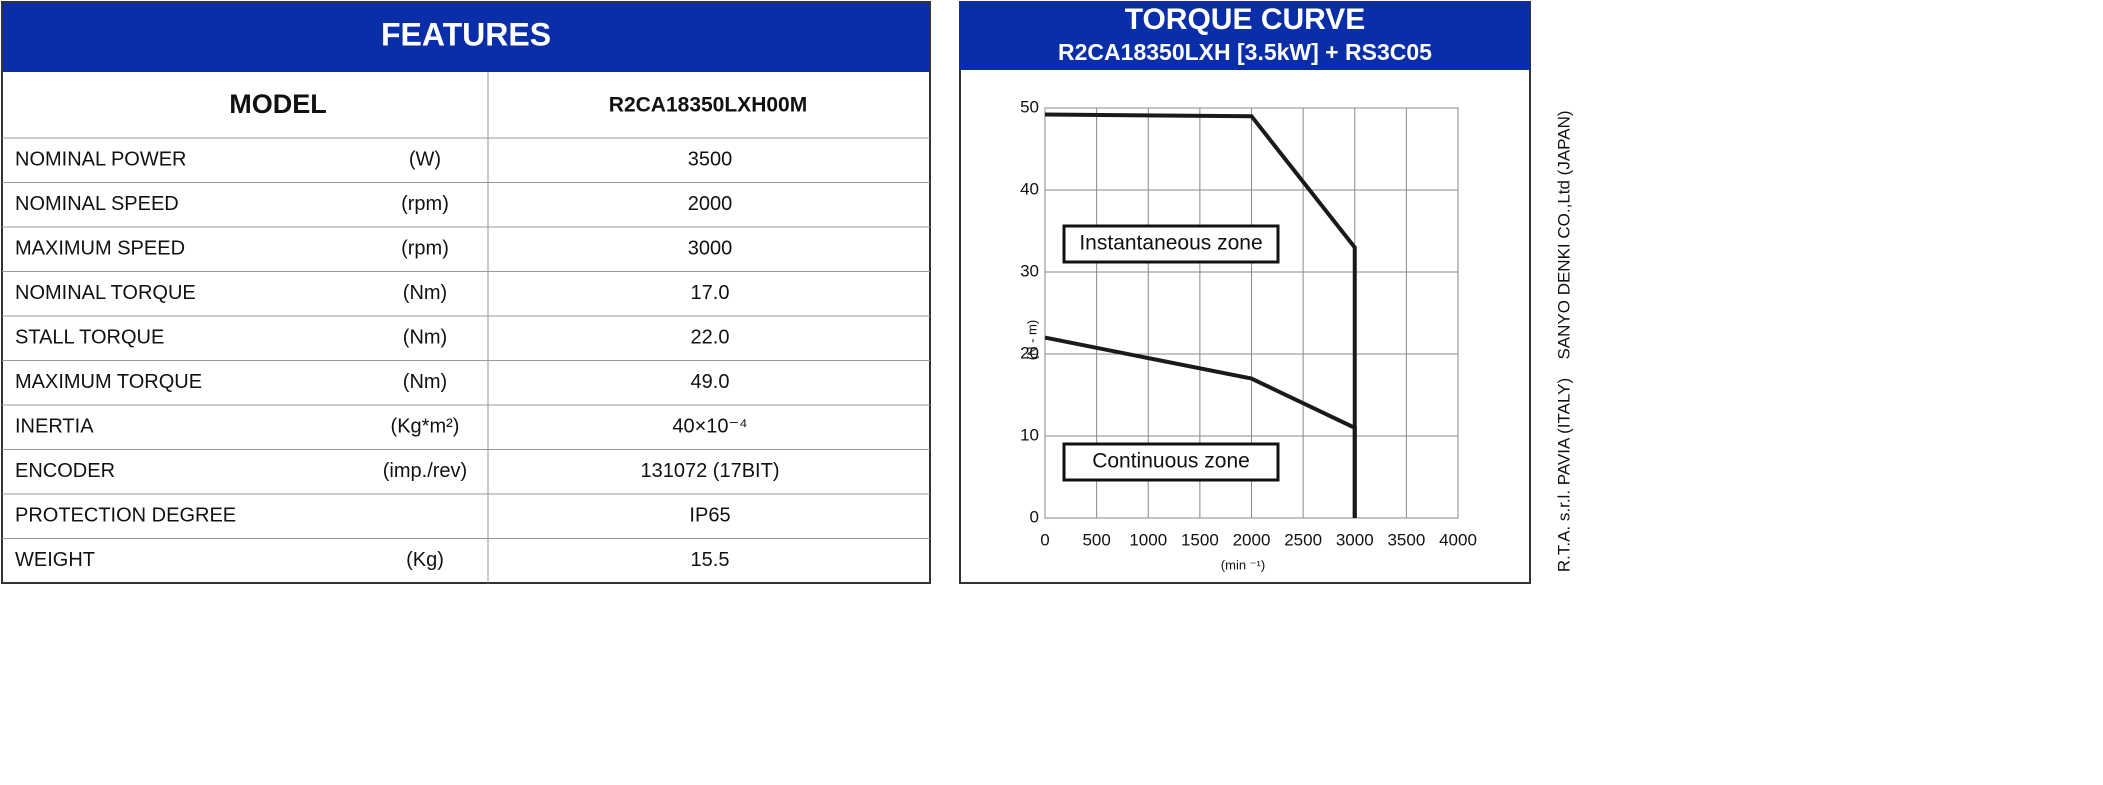 Image resolution: width=2103 pixels, height=785 pixels. What do you see at coordinates (1406, 539) in the screenshot?
I see `x-tick-label: 3500` at bounding box center [1406, 539].